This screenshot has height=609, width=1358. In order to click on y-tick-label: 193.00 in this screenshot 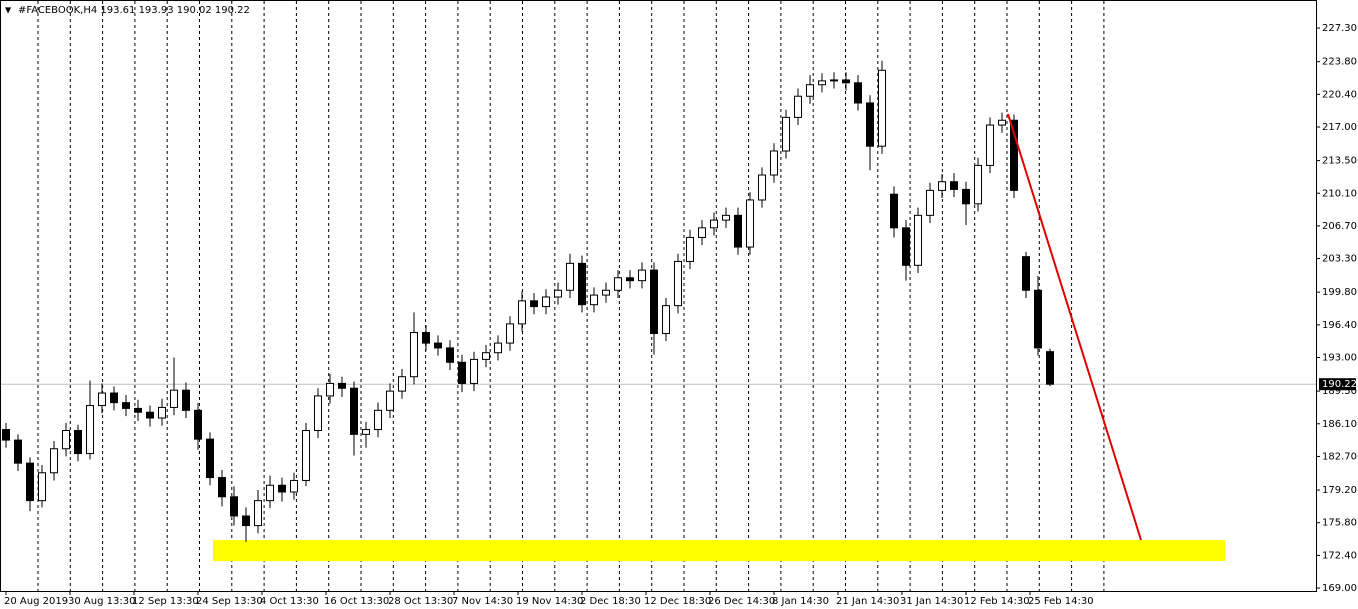, I will do `click(1339, 358)`.